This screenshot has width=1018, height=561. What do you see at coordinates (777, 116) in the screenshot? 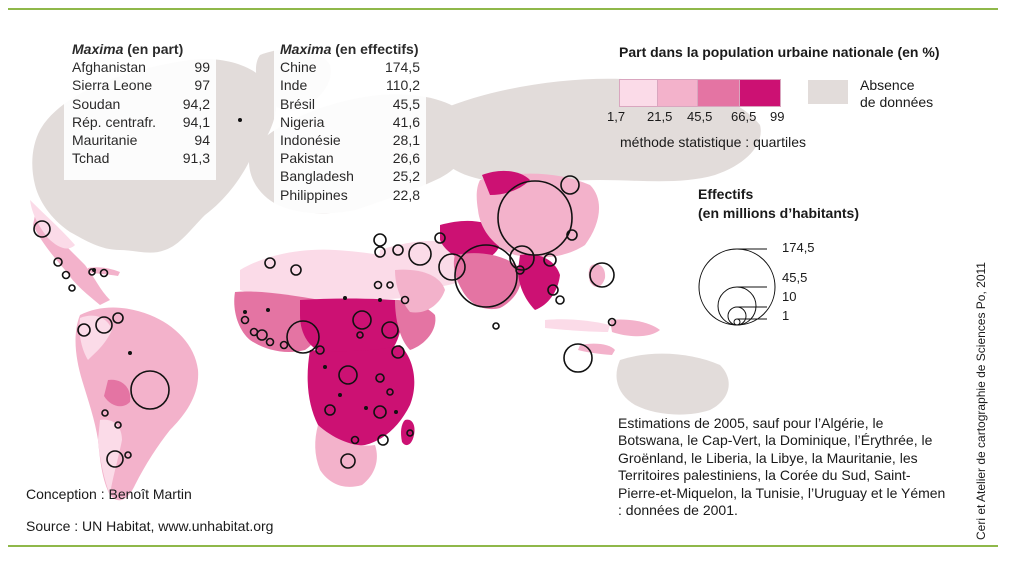
I see `legend-break-label: 99` at bounding box center [777, 116].